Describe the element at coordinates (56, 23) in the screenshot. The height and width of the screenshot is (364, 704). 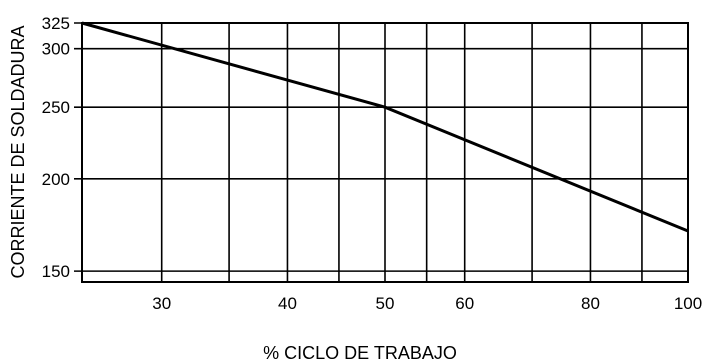
I see `y-tick-label: 325` at that location.